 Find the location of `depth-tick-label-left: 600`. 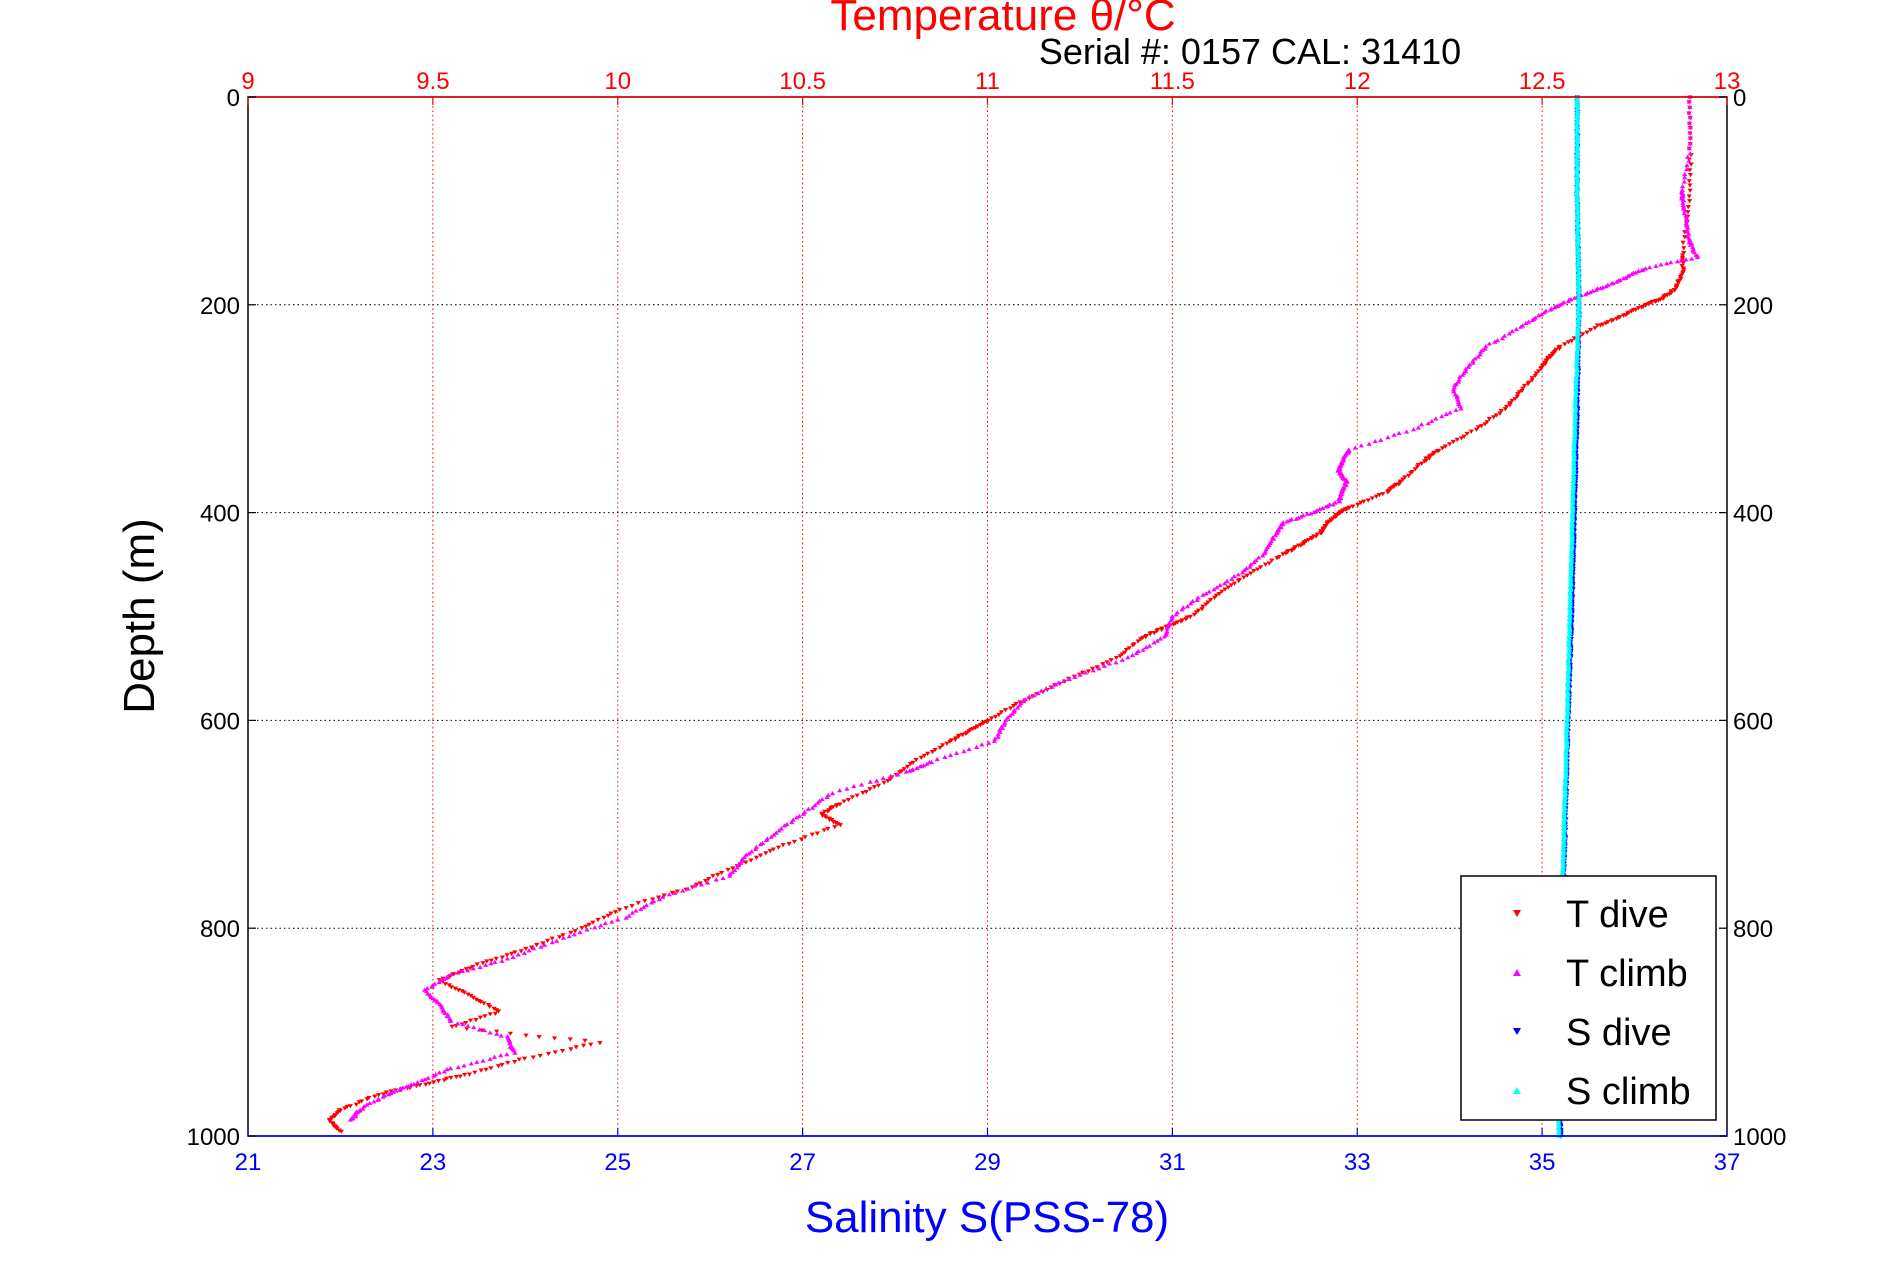

depth-tick-label-left: 600 is located at coordinates (220, 721).